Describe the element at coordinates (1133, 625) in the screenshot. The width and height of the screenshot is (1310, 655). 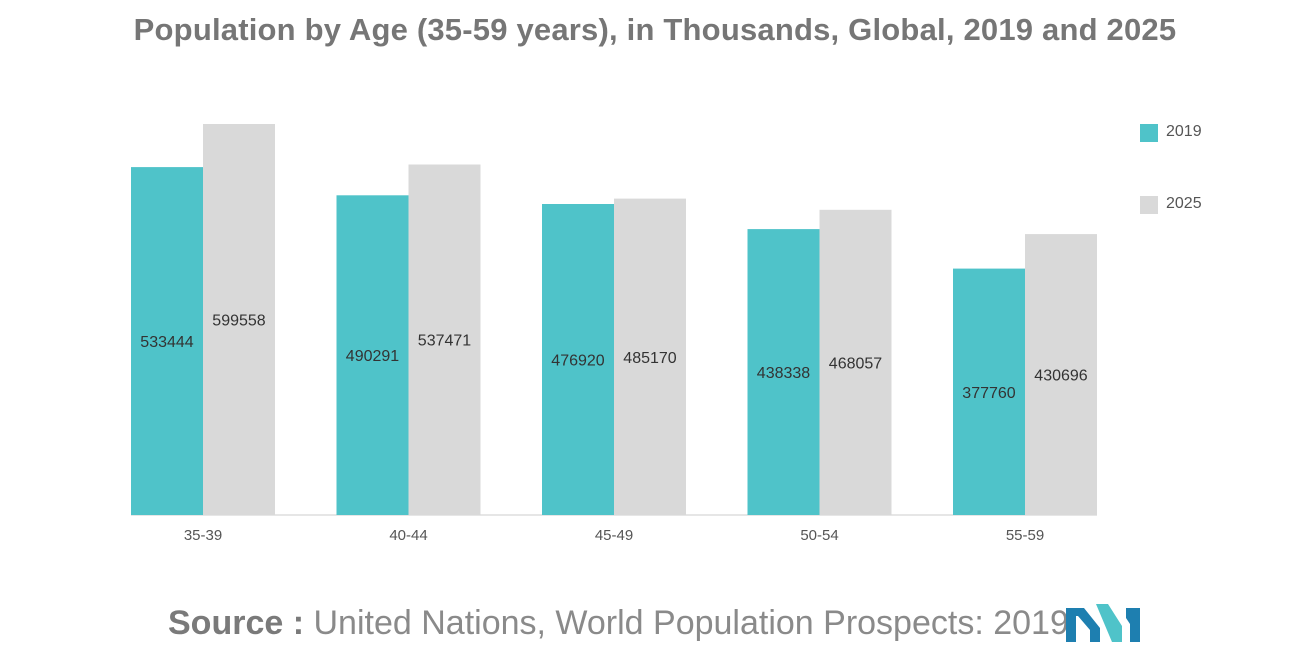
I see `logo-shape-right` at that location.